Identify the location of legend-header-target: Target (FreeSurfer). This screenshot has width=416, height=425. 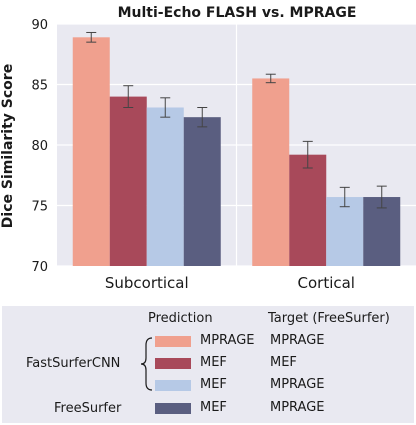
(329, 318).